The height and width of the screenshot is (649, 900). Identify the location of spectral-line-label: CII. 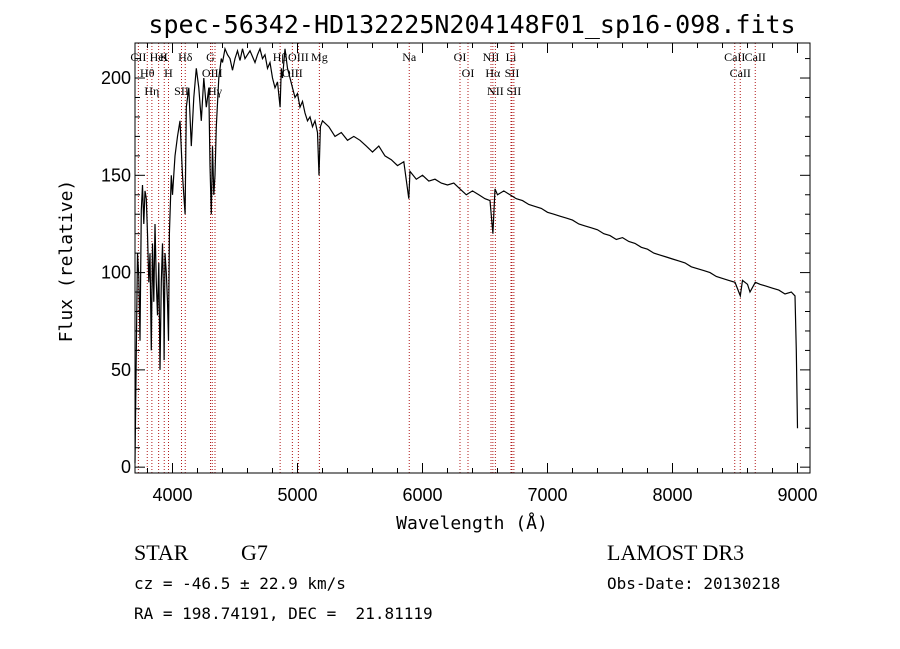
(138, 57).